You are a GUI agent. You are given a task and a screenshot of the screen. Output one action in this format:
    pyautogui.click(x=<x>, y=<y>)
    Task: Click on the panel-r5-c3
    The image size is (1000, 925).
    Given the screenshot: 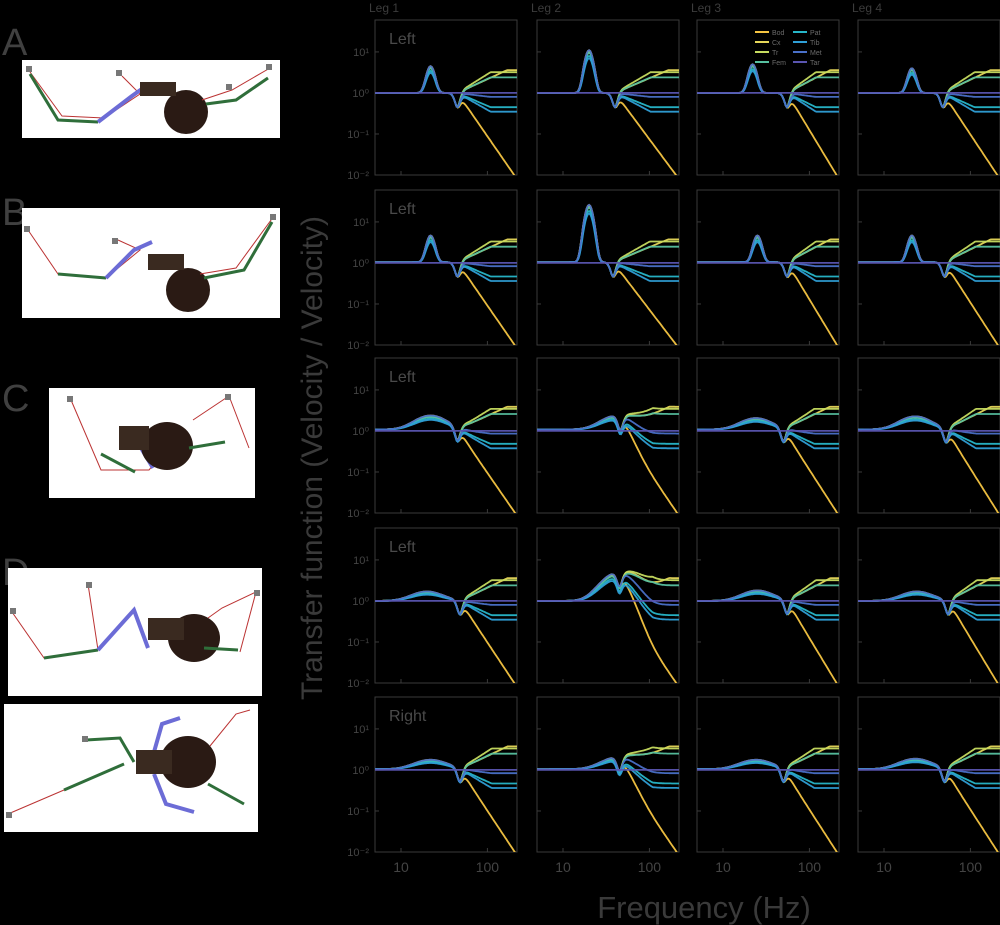 What is the action you would take?
    pyautogui.click(x=768, y=774)
    